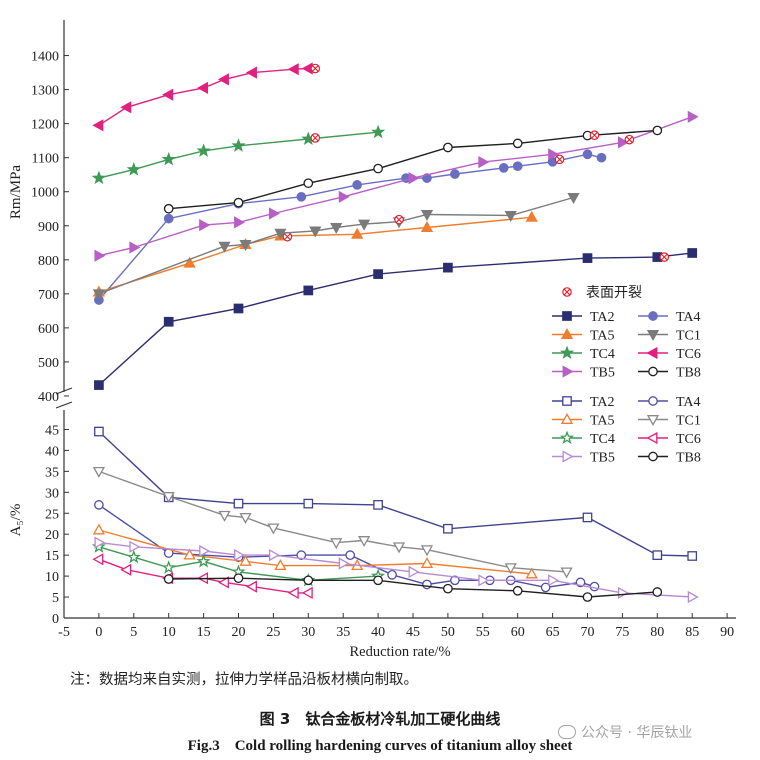 The image size is (760, 760). I want to click on x-tick-label: 15, so click(204, 632).